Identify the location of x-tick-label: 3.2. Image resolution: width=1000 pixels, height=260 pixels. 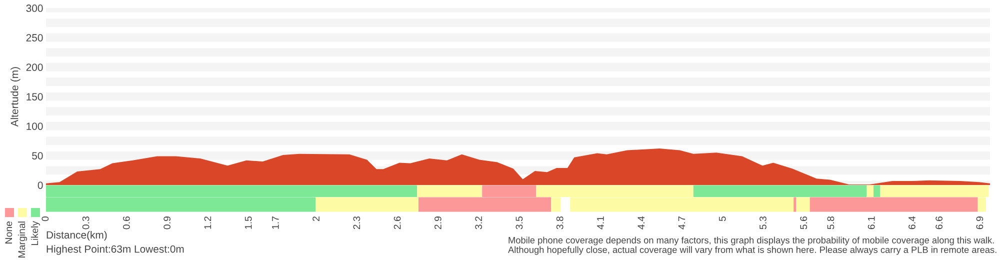
(478, 223).